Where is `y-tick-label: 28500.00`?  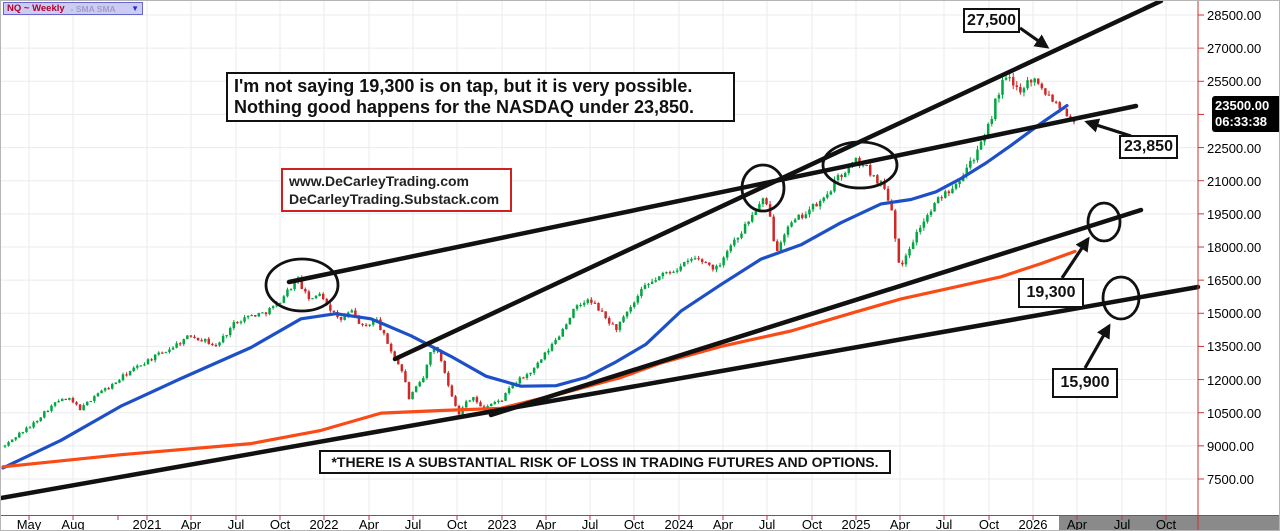
y-tick-label: 28500.00 is located at coordinates (1234, 15).